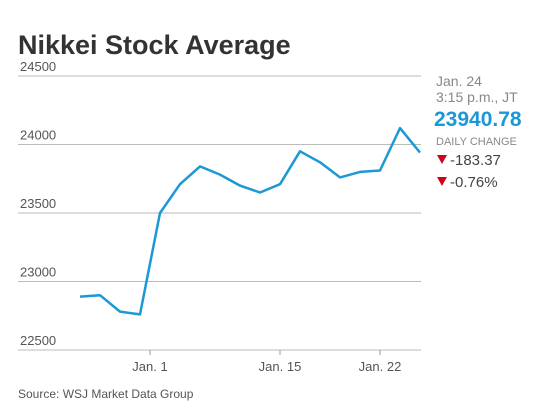 The image size is (553, 412). I want to click on quote-last: 23940.78, so click(478, 119).